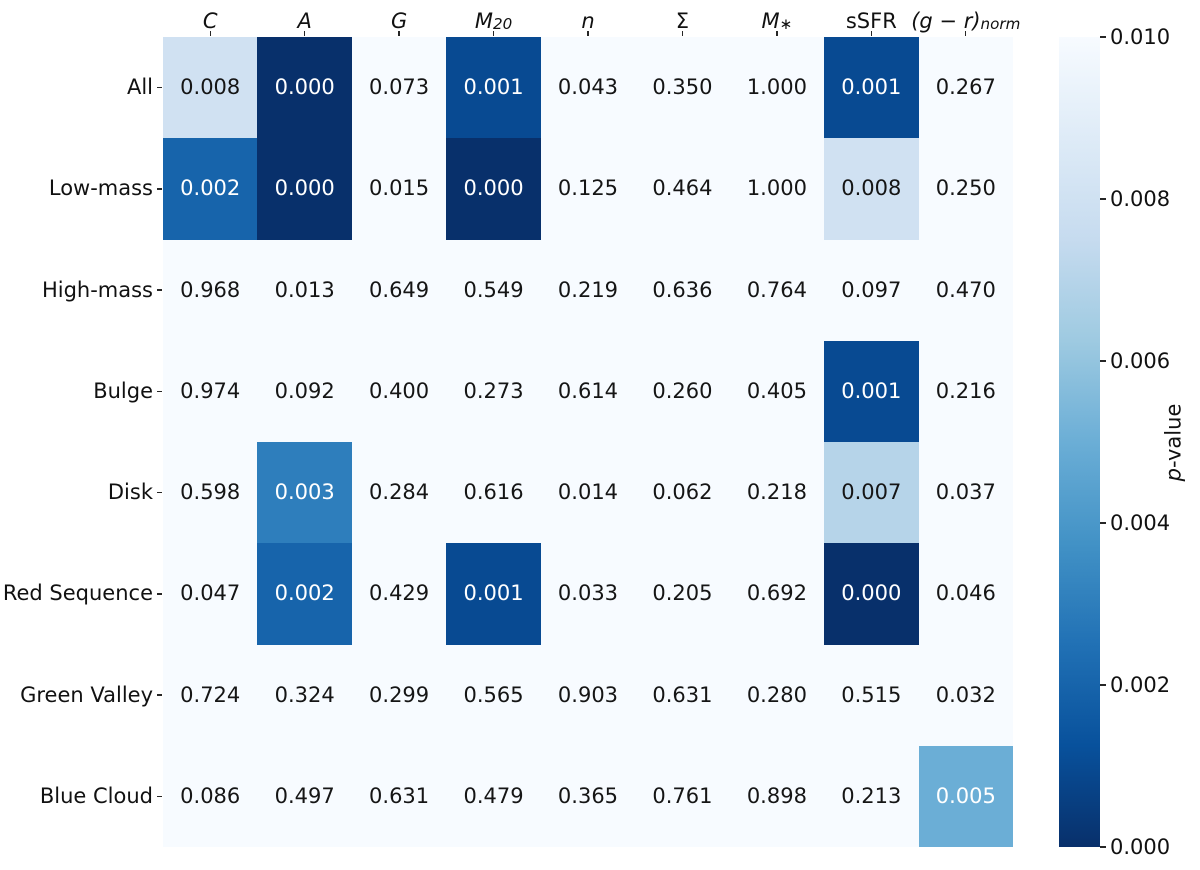  I want to click on heatmap-cell: 0.761, so click(682, 795).